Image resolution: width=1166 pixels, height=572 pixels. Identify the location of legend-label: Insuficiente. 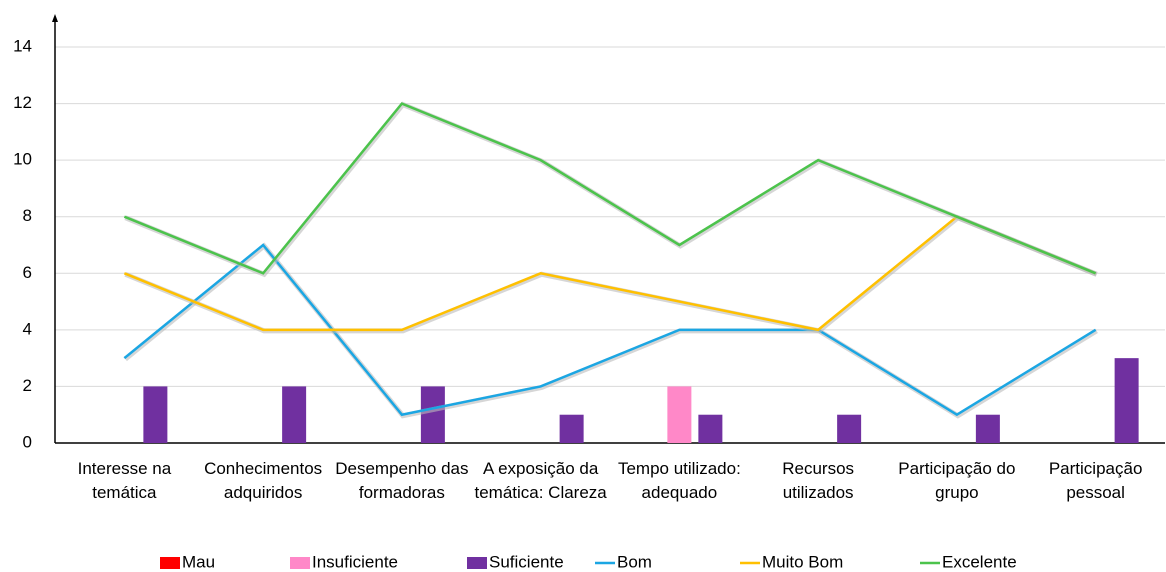
(355, 561).